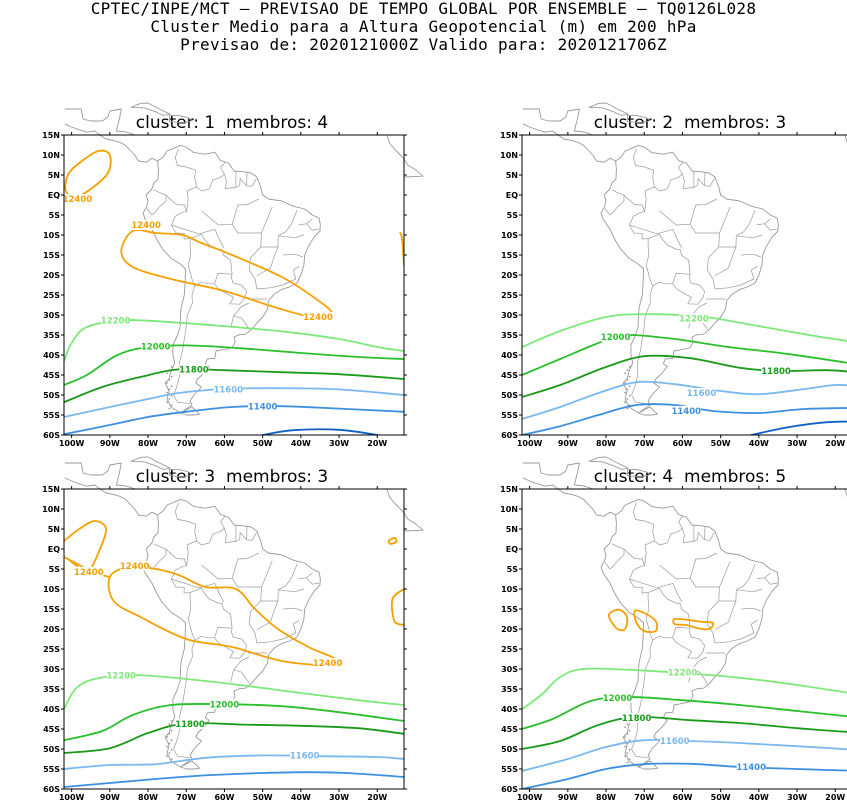 This screenshot has height=807, width=847. I want to click on contours: 12400 12400 12400 12200 12000 11800 11600, so click(234, 654).